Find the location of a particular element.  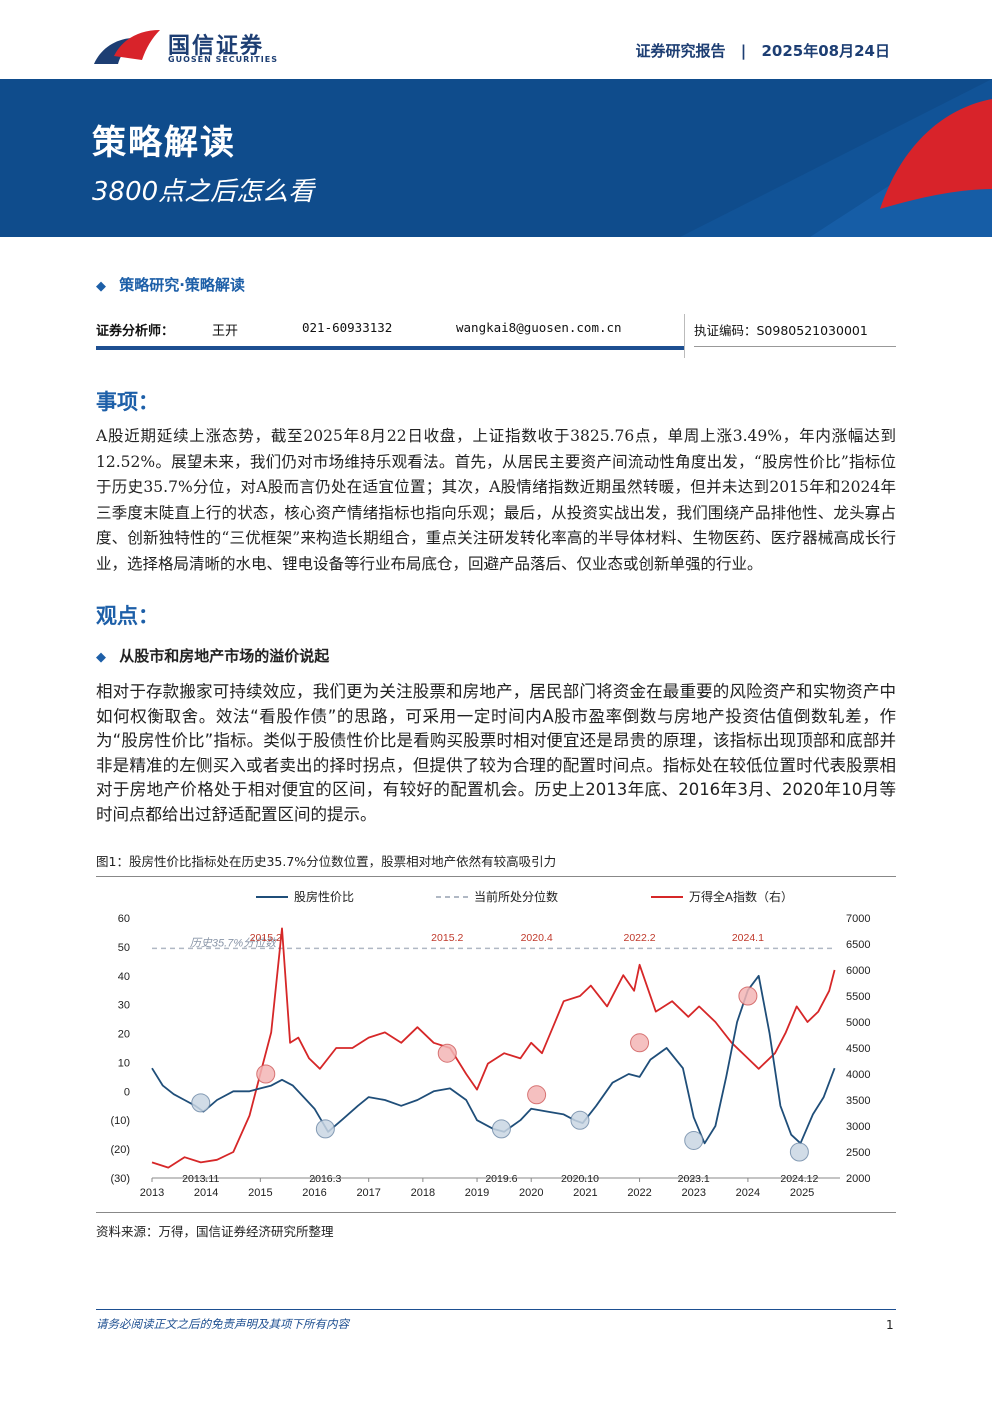

legend-label-1: 当前所处分位数 is located at coordinates (516, 896).